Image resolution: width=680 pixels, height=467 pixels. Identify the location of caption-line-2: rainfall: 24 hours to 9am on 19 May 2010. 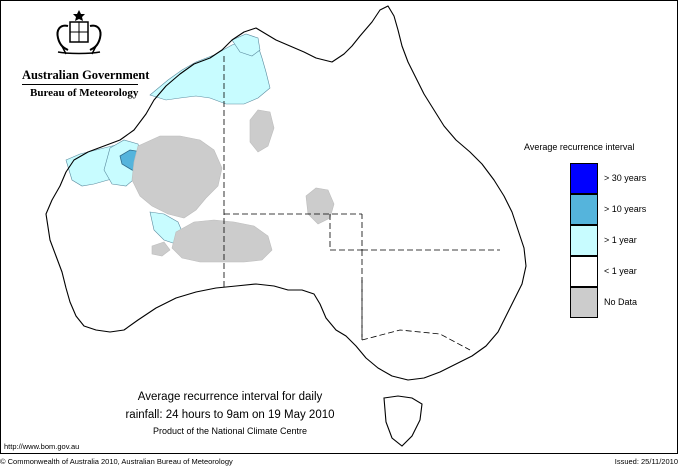
(230, 415).